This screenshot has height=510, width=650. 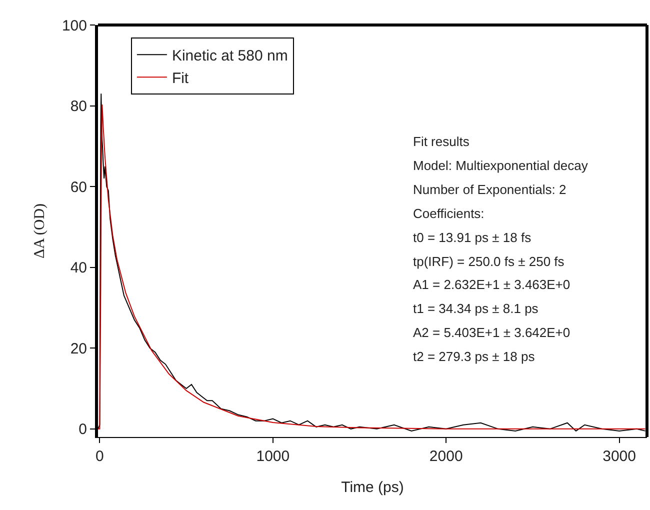 What do you see at coordinates (372, 487) in the screenshot?
I see `x-axis-title: Time (ps)` at bounding box center [372, 487].